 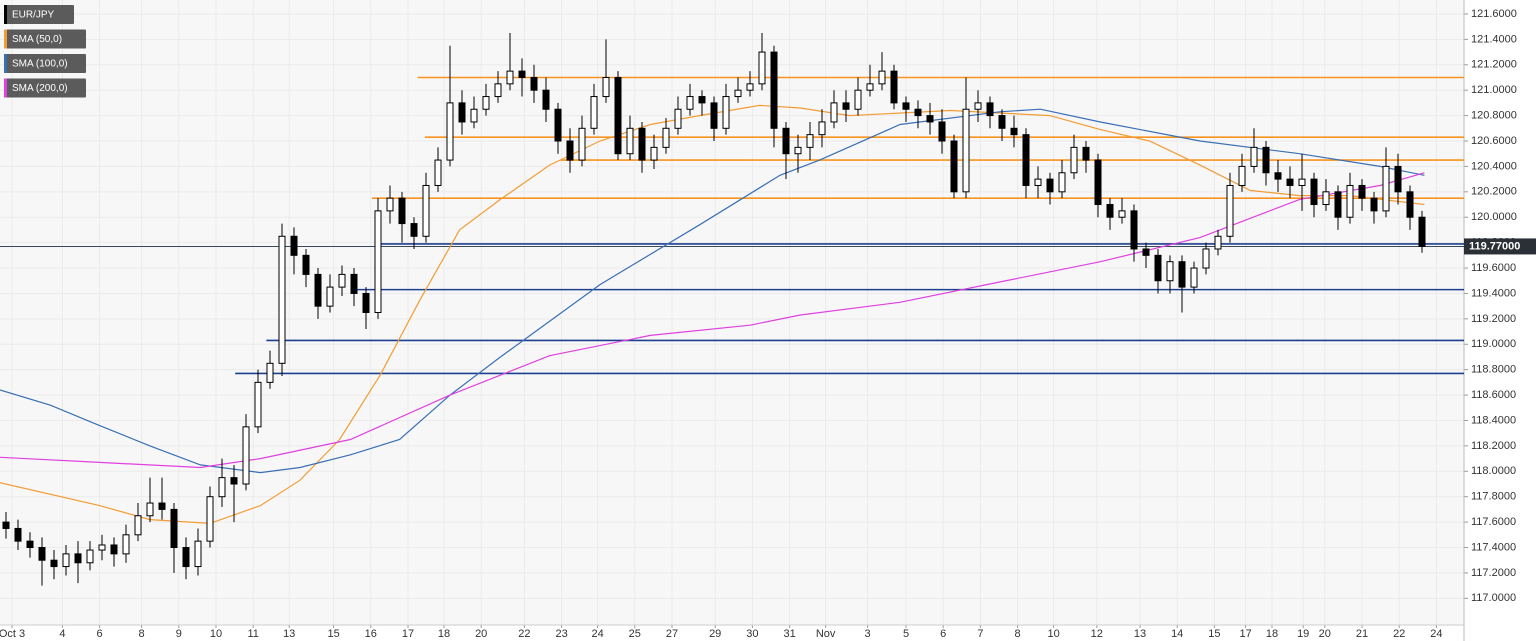 I want to click on y-tick-label: 117.4000, so click(x=1493, y=547).